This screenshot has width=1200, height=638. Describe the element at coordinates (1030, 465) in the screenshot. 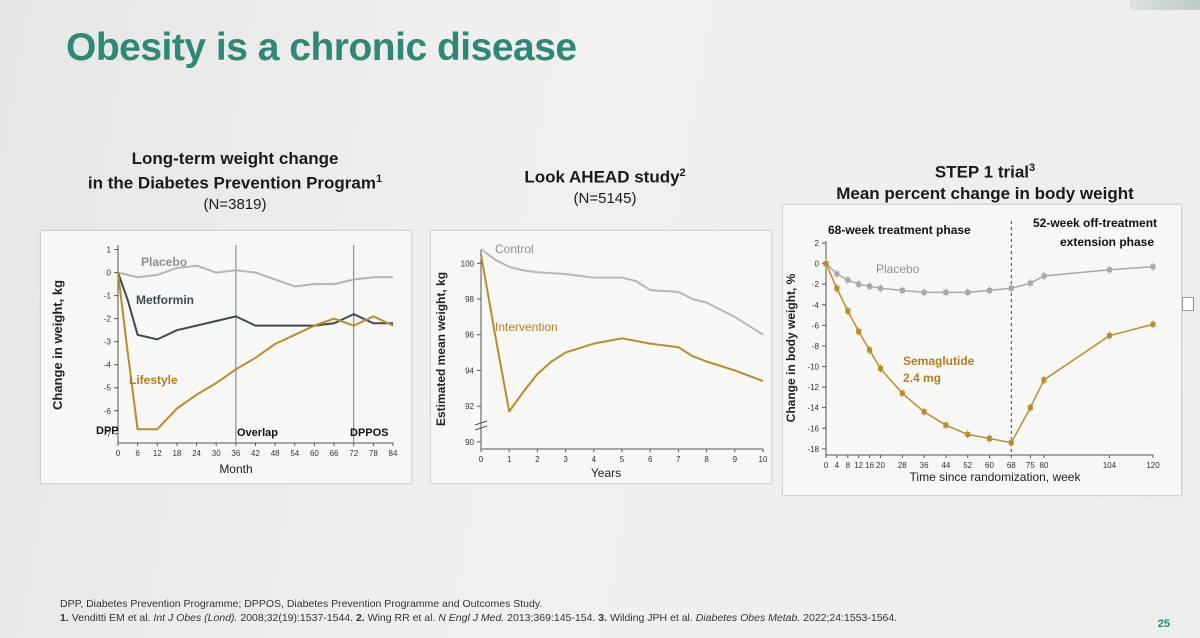

I see `chart-step1-x-tick-label: 75` at that location.